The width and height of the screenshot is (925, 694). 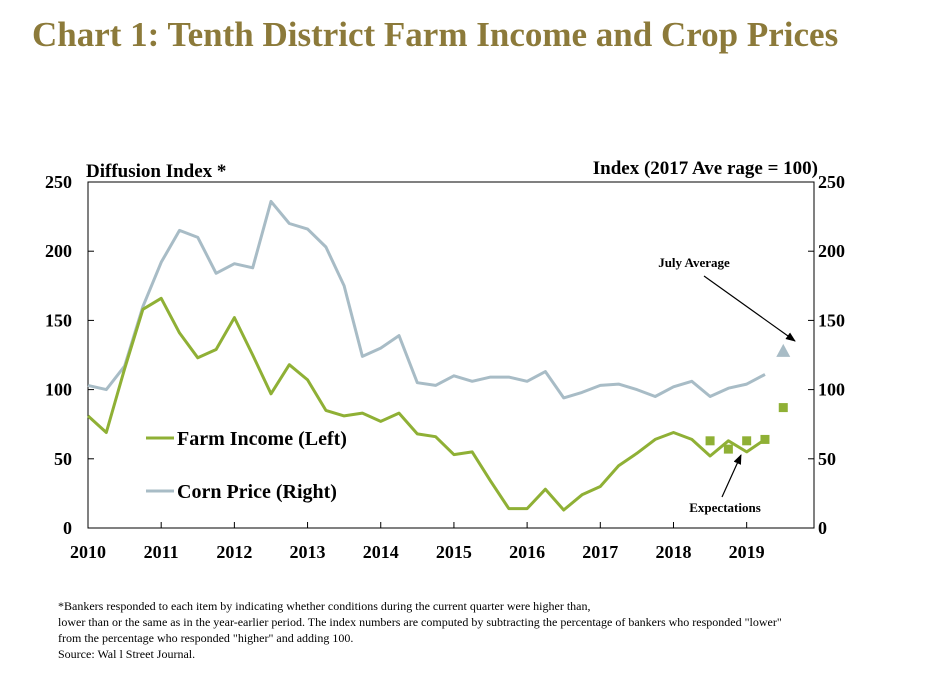 I want to click on x-tick-label: 2015, so click(x=454, y=552).